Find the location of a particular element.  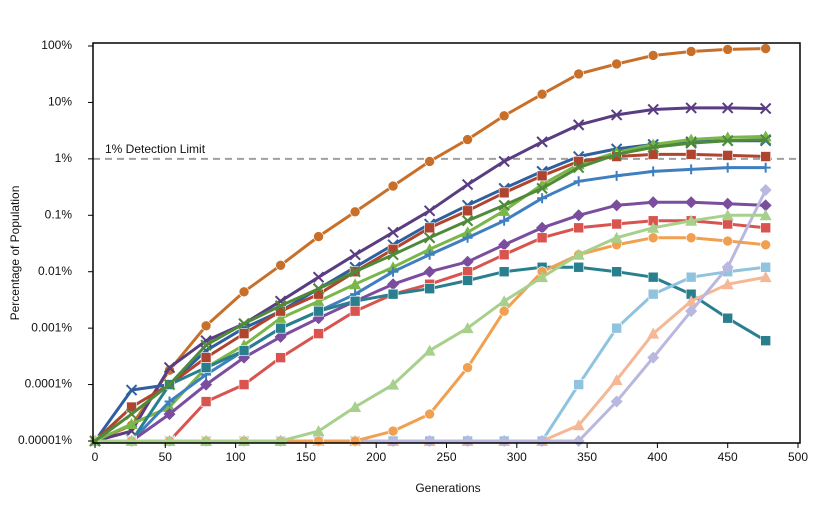

x-tick-label: 0 is located at coordinates (95, 457).